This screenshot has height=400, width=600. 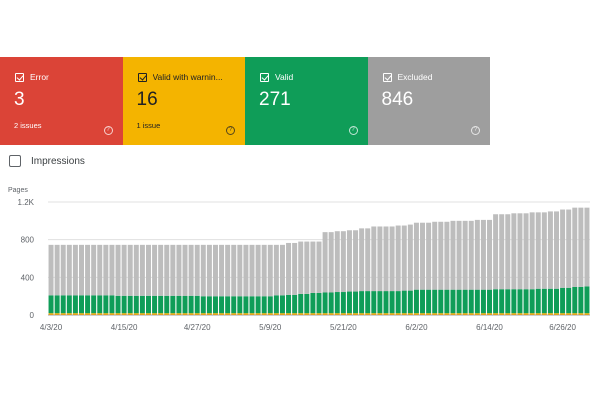 What do you see at coordinates (230, 130) in the screenshot?
I see `help-icon: ?` at bounding box center [230, 130].